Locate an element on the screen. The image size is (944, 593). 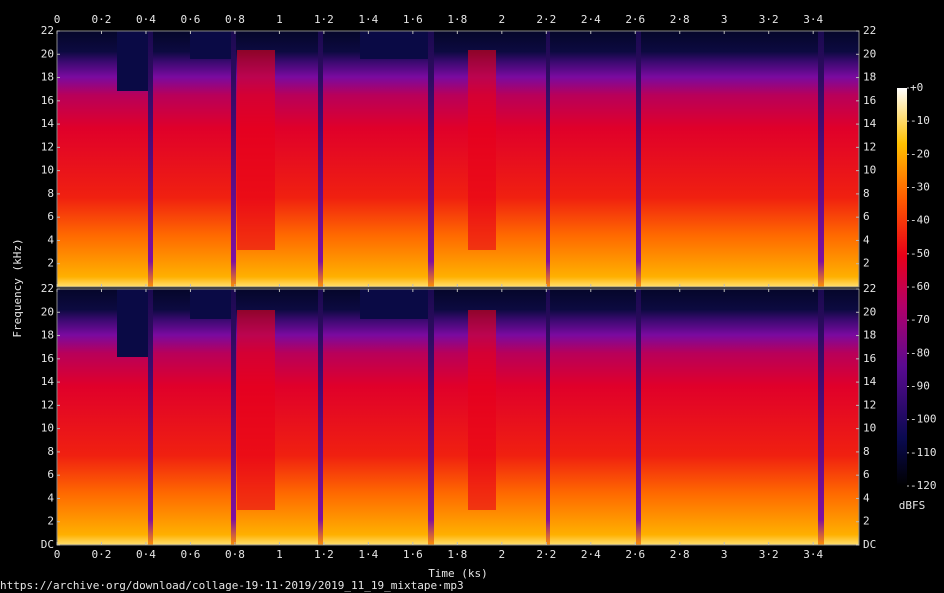
colorbar-label: dBFS is located at coordinates (912, 505).